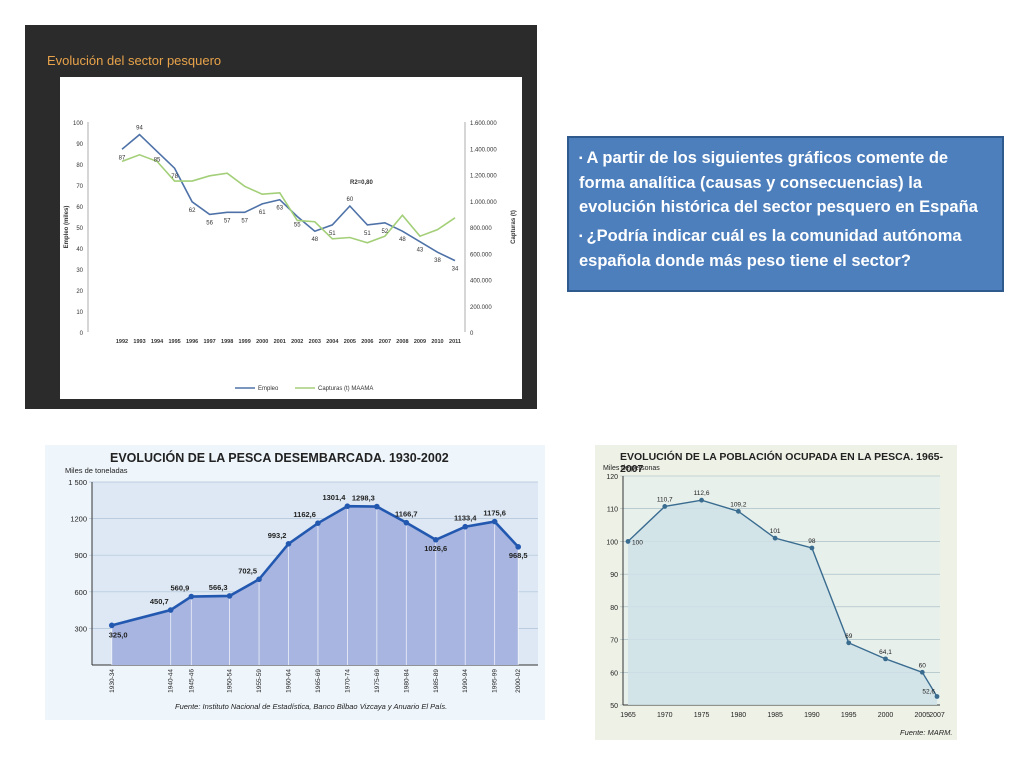  I want to click on data-label: 100, so click(637, 542).